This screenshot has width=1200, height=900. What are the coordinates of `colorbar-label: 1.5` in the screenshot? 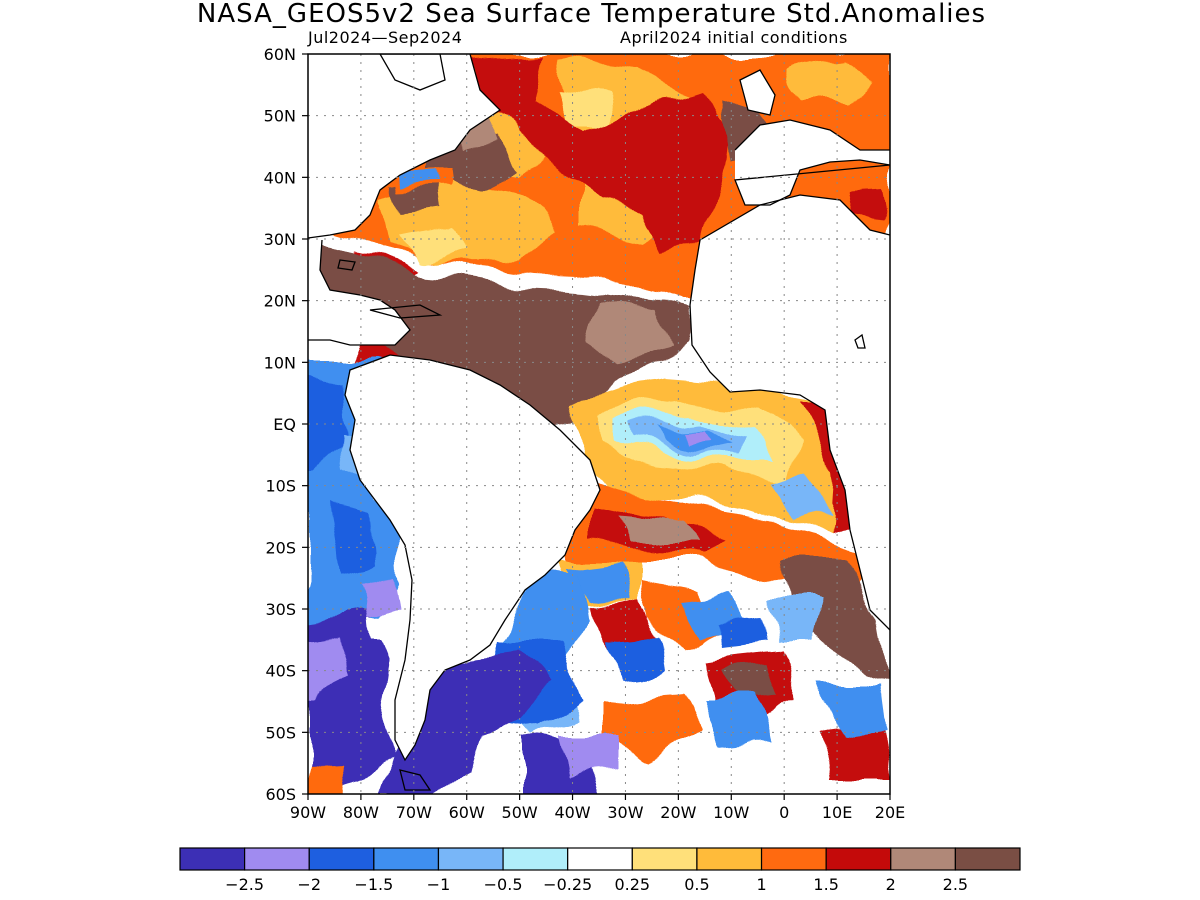 It's located at (825, 884).